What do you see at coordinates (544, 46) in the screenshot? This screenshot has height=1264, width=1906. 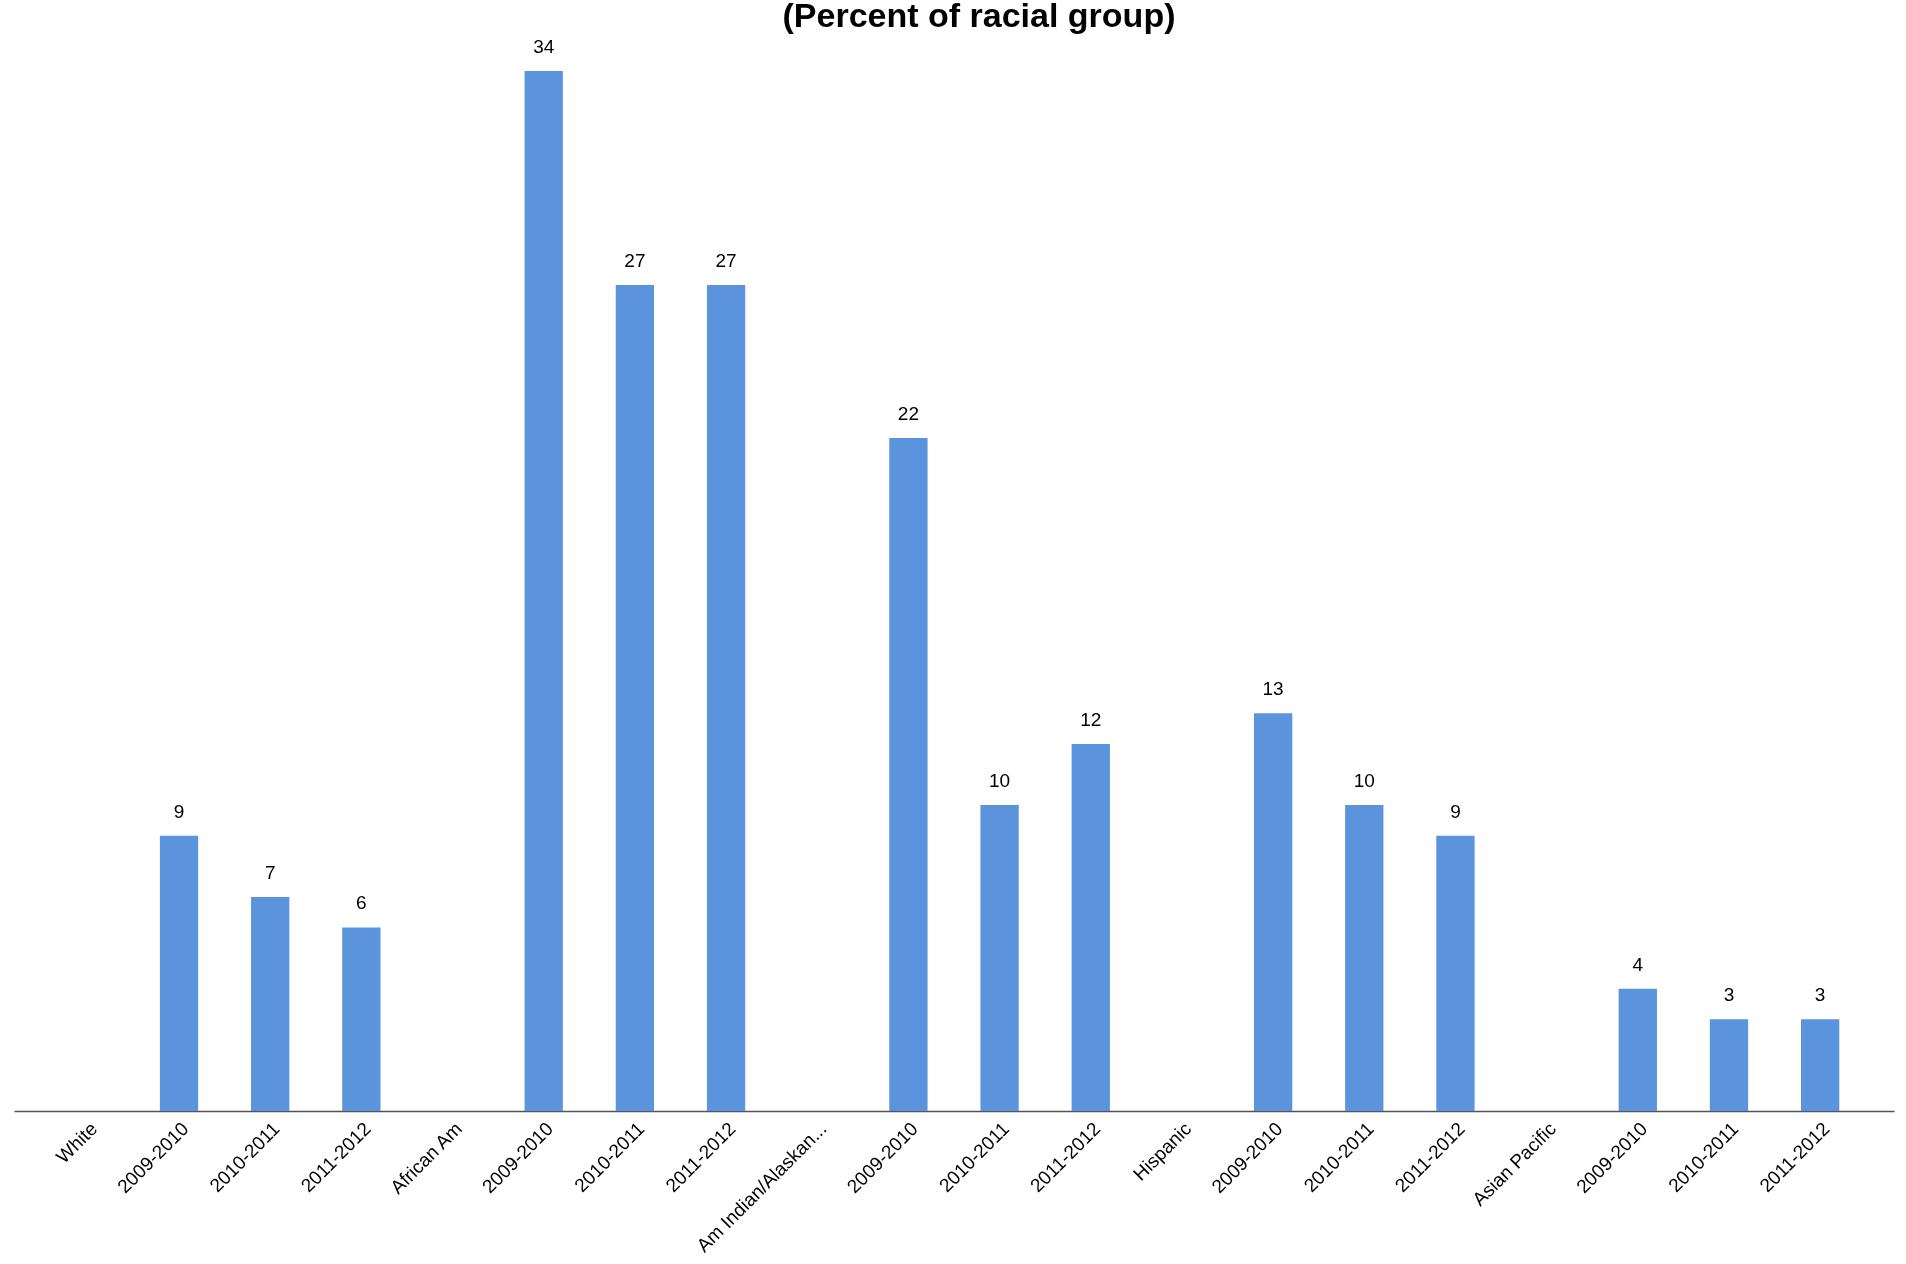 I see `data-label: 34` at bounding box center [544, 46].